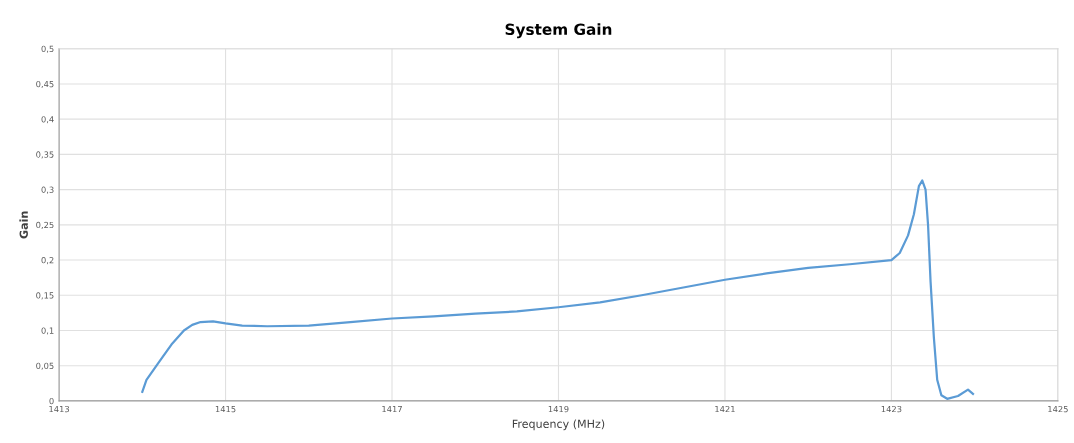 The height and width of the screenshot is (443, 1074). What do you see at coordinates (51, 401) in the screenshot?
I see `y-tick-label: 0` at bounding box center [51, 401].